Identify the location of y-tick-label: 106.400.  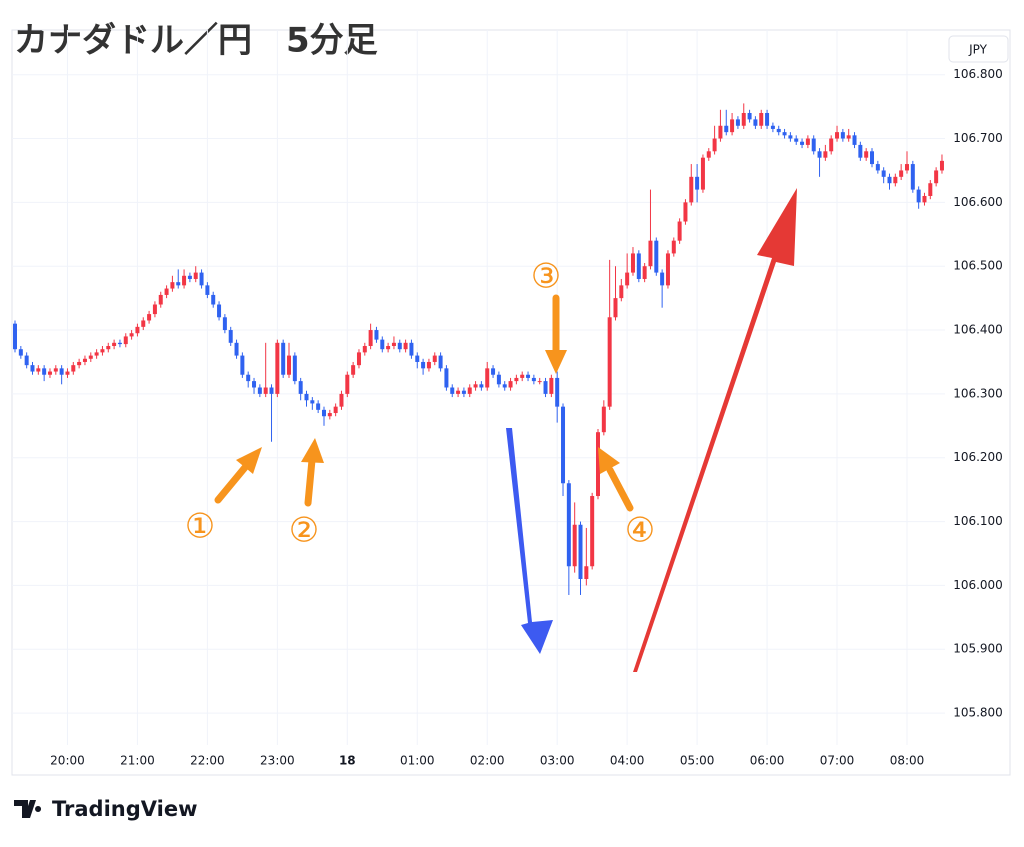
(978, 330).